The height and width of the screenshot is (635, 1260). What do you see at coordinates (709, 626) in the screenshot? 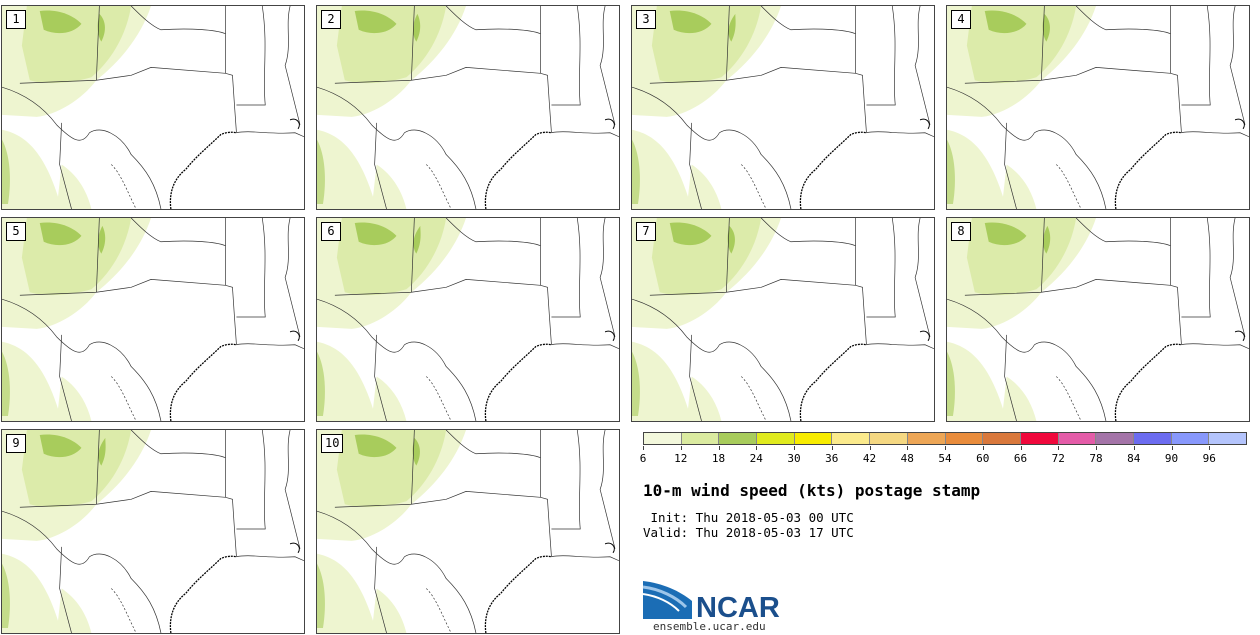
I see `logo-url: ensemble.ucar.edu` at bounding box center [709, 626].